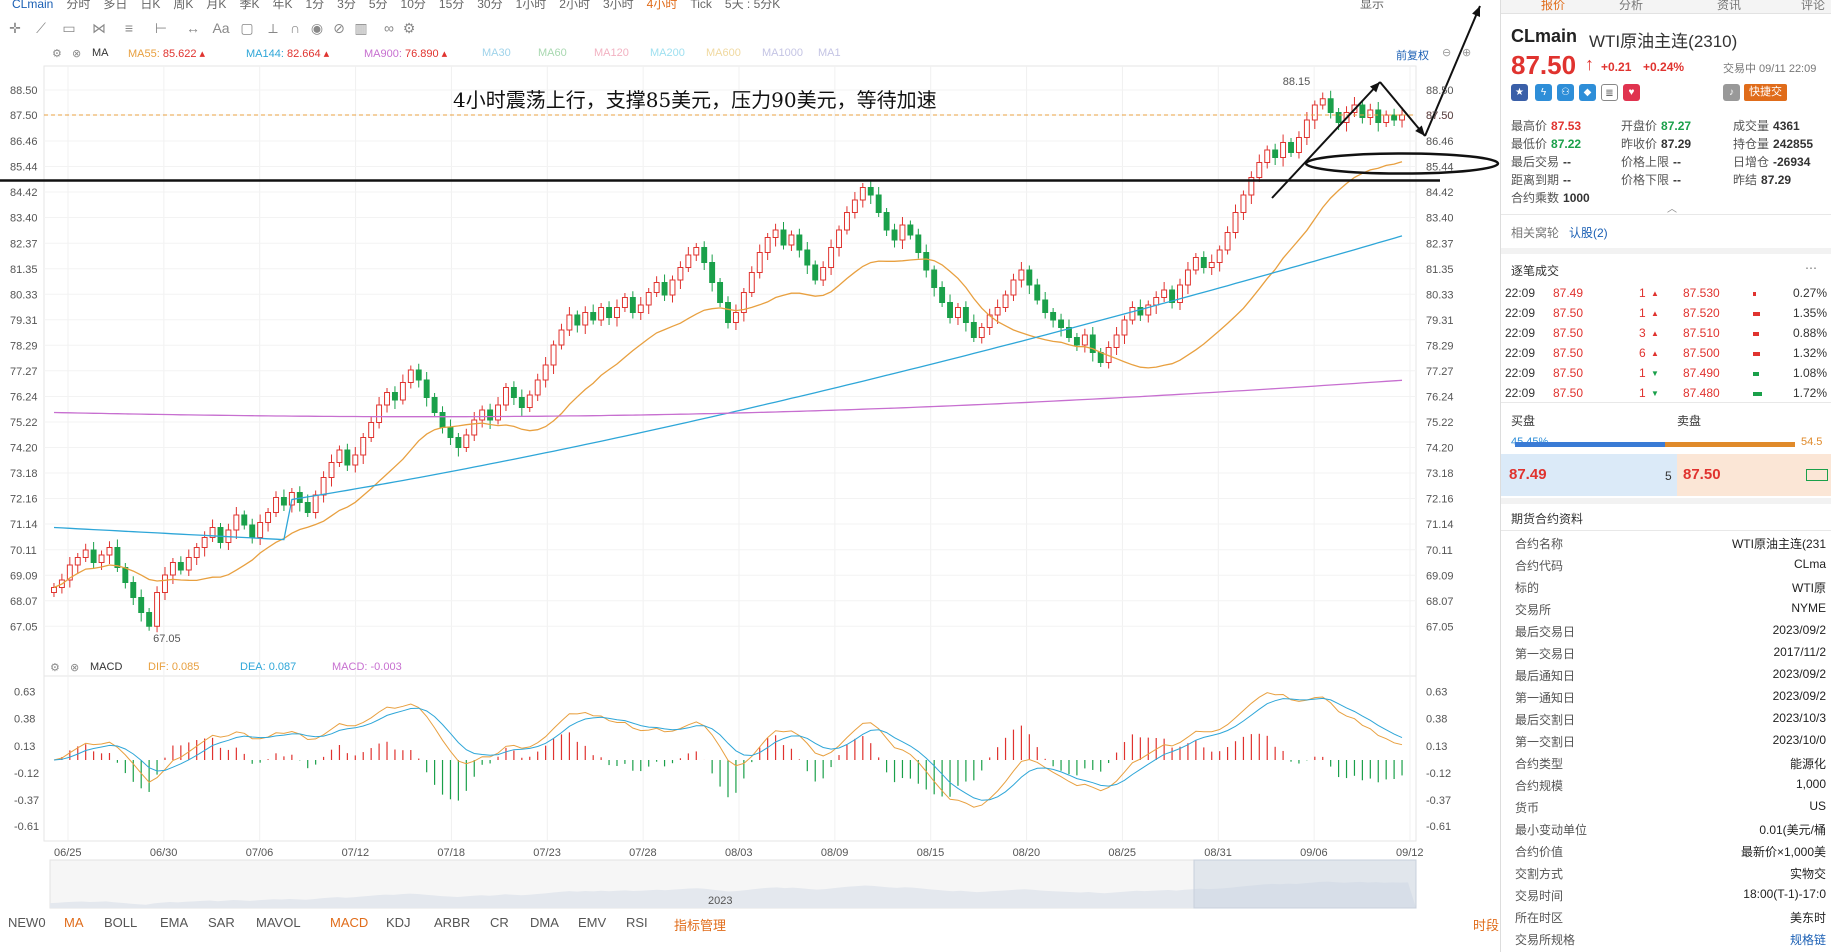 This screenshot has width=1831, height=952. I want to click on period-tab: 年K, so click(282, 5).